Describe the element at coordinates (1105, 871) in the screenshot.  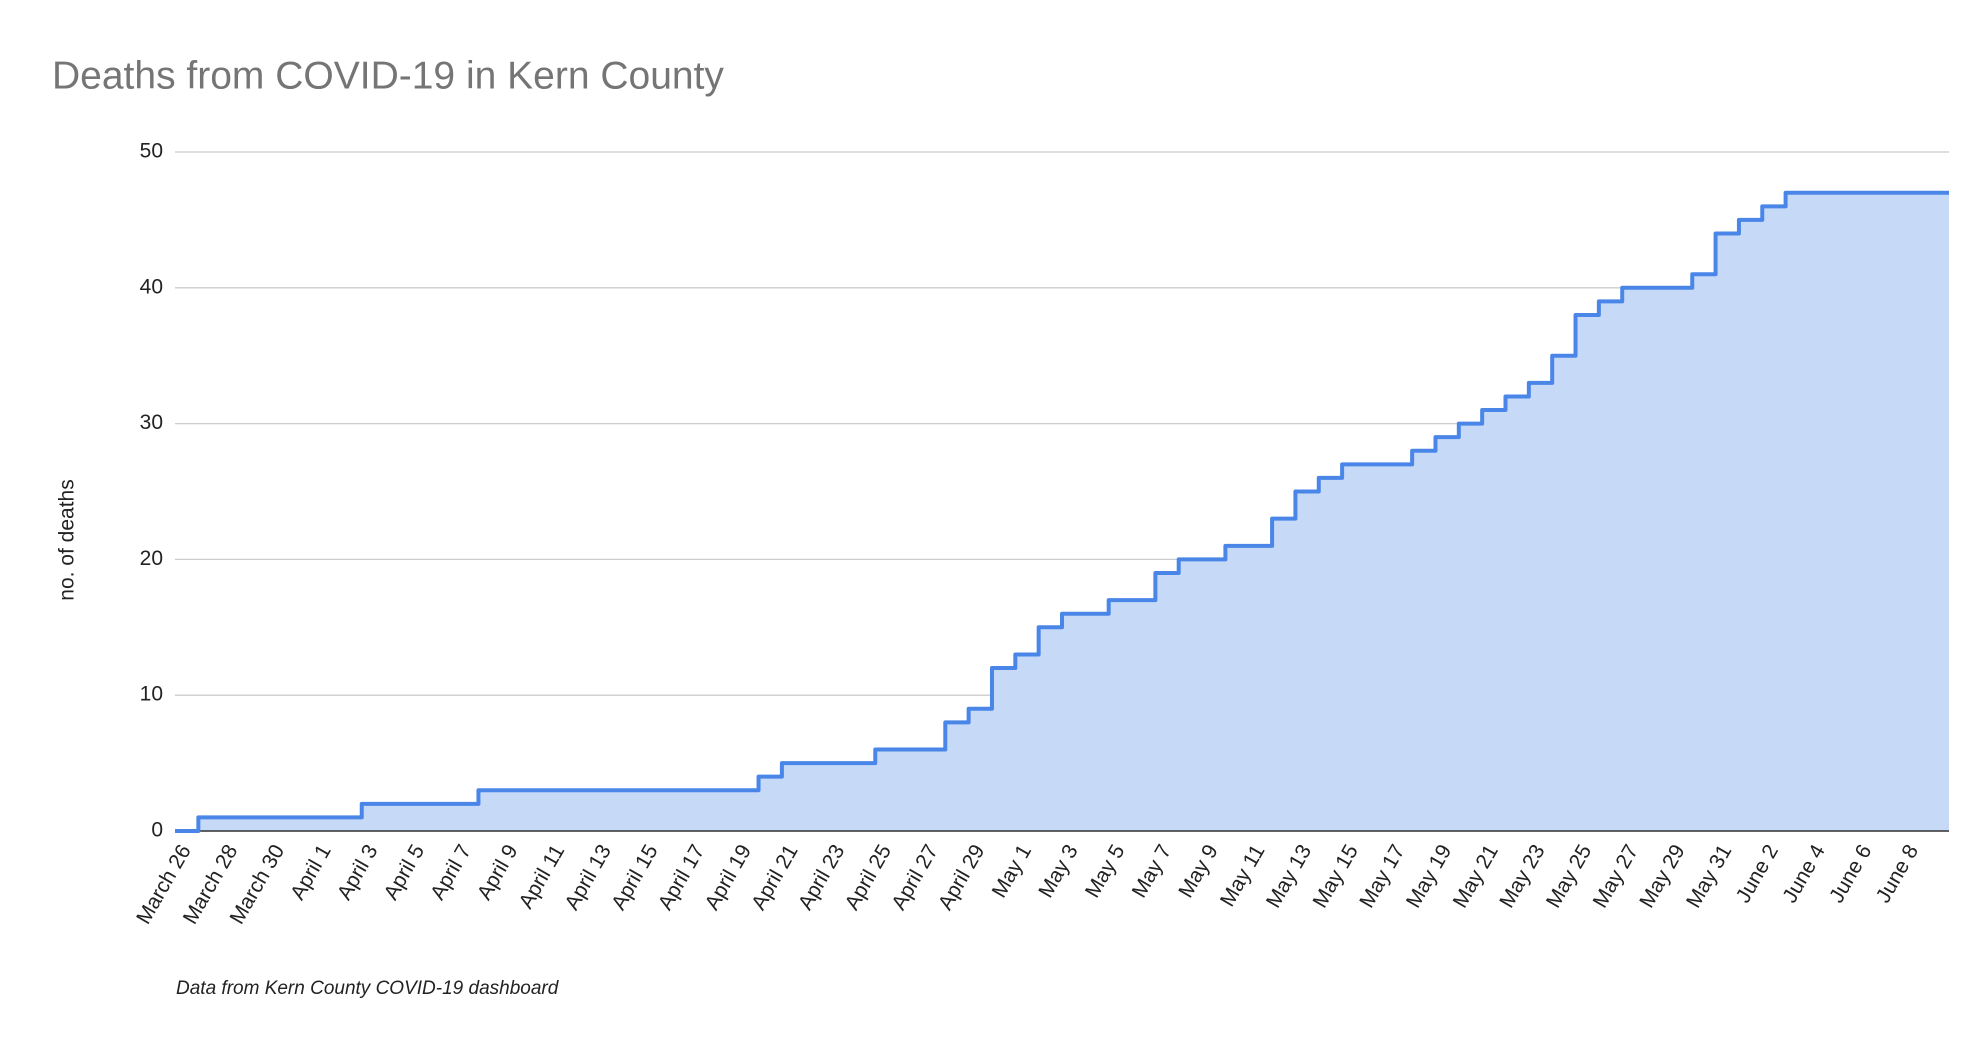
I see `x-tick-label: May 5` at that location.